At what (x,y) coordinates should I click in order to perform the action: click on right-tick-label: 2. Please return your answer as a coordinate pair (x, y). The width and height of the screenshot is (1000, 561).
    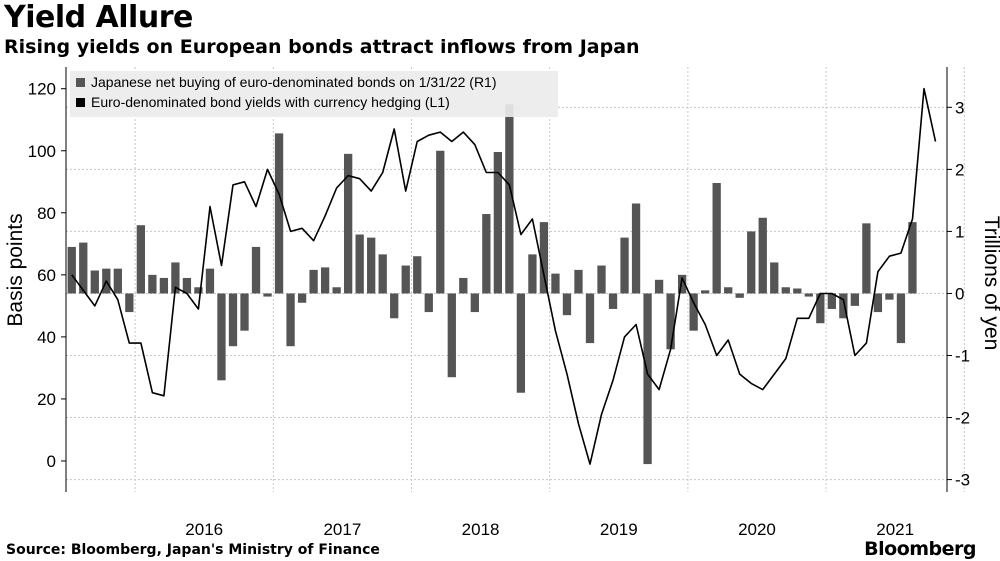
    Looking at the image, I should click on (959, 169).